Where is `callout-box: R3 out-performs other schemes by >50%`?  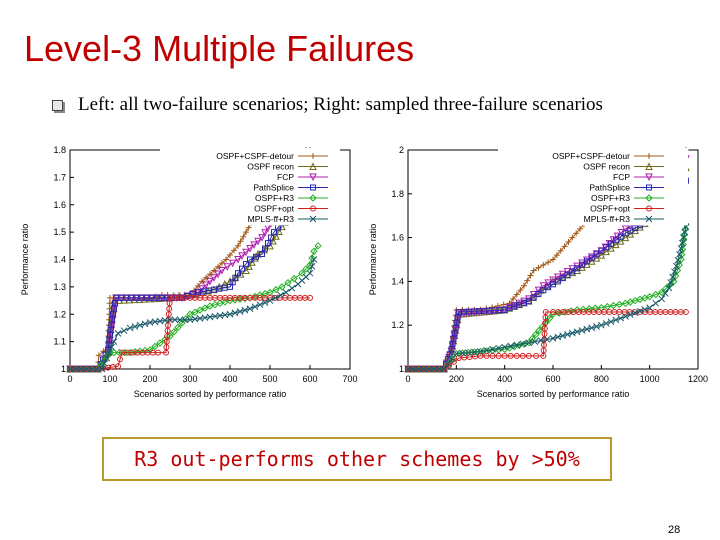 callout-box: R3 out-performs other schemes by >50% is located at coordinates (357, 459).